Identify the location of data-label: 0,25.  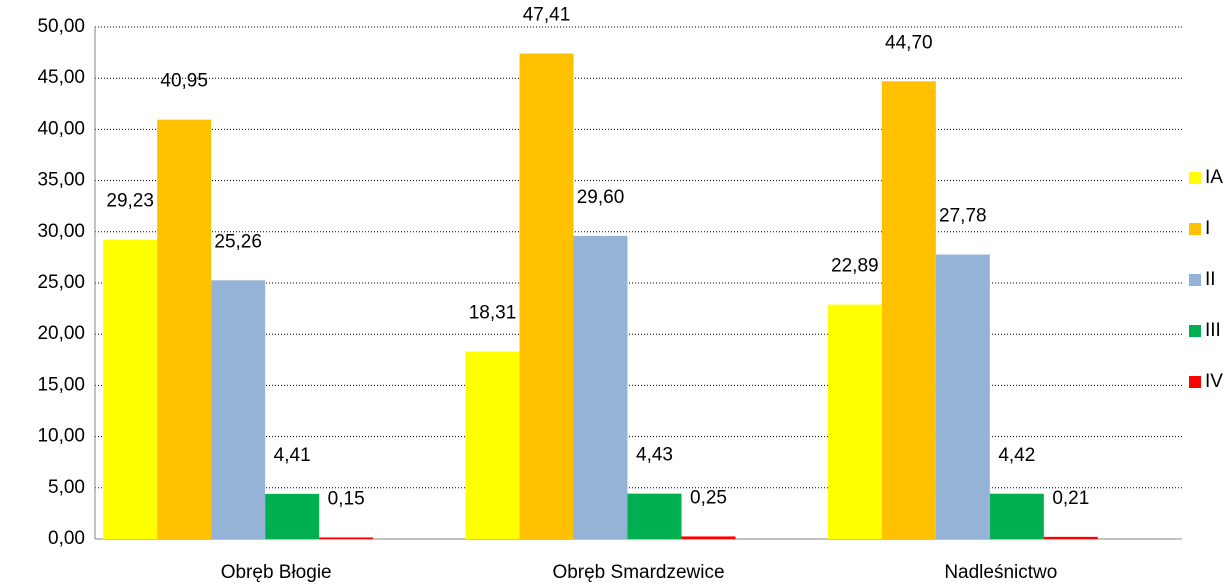
(708, 497).